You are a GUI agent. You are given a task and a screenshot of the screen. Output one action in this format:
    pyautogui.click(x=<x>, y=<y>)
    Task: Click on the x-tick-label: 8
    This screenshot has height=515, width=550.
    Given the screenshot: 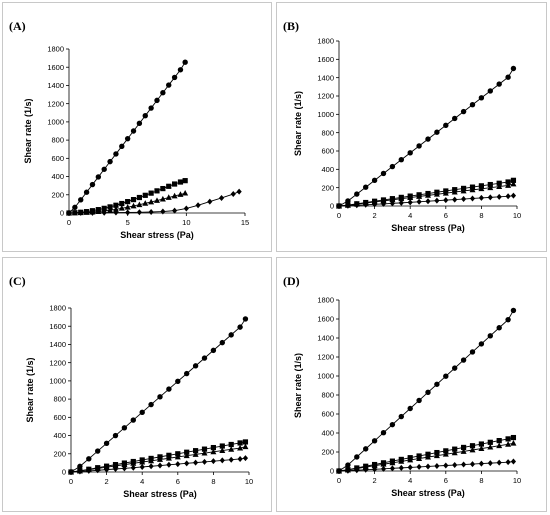 What is the action you would take?
    pyautogui.click(x=481, y=480)
    